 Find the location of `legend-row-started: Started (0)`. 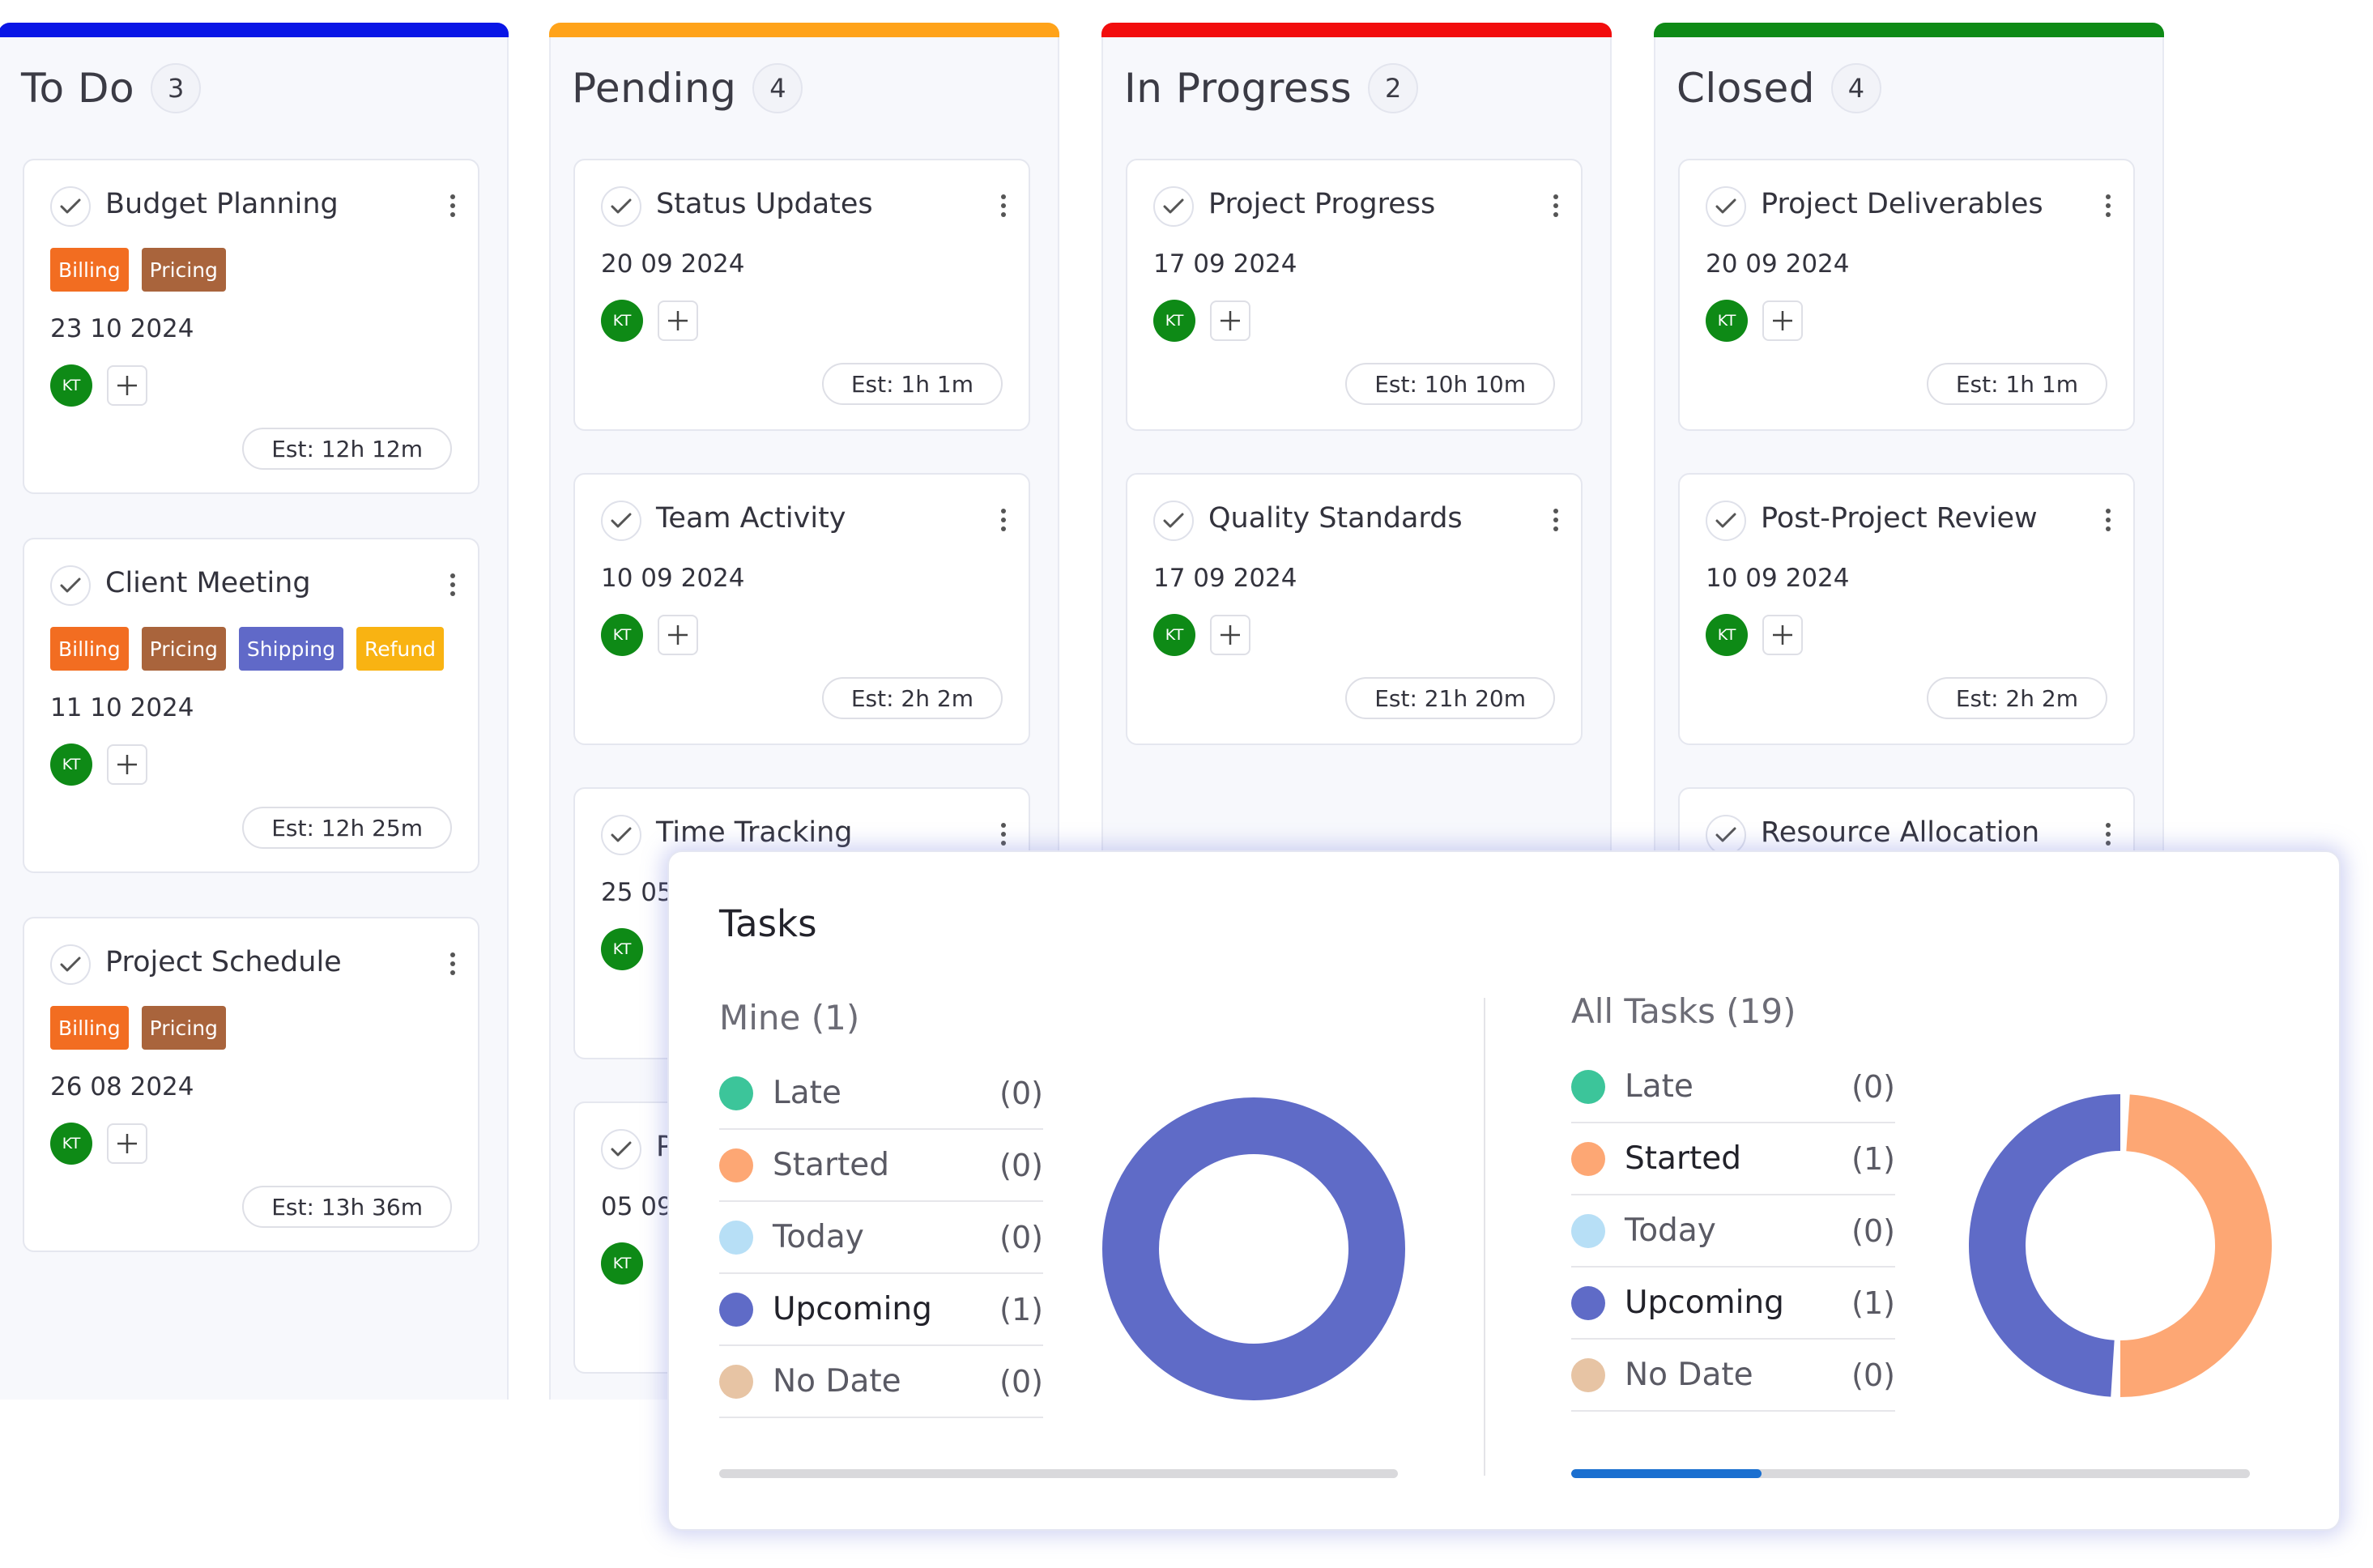

legend-row-started: Started (0) is located at coordinates (881, 1166).